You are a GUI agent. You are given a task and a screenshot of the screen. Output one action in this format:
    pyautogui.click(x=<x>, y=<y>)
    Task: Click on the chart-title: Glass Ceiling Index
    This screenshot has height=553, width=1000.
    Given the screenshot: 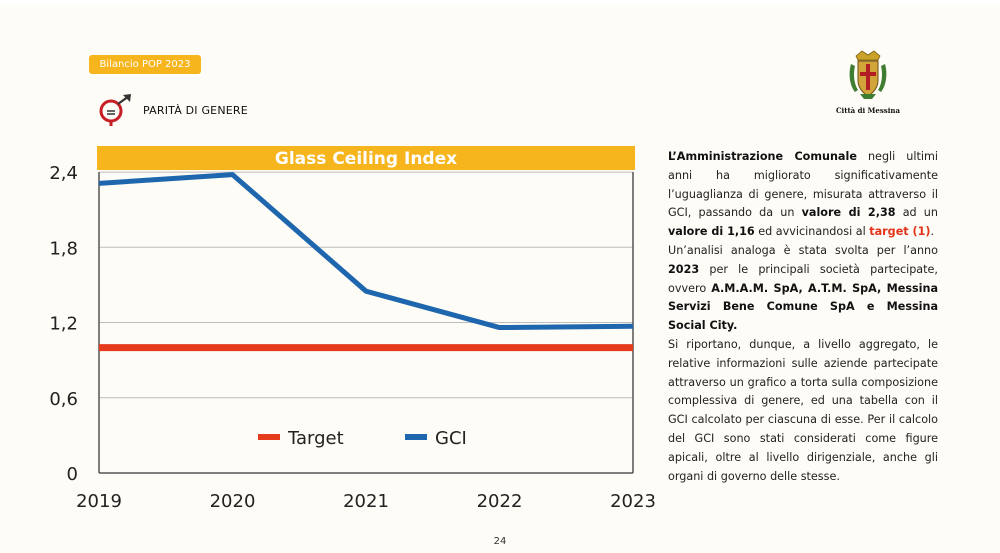 What is the action you would take?
    pyautogui.click(x=366, y=159)
    